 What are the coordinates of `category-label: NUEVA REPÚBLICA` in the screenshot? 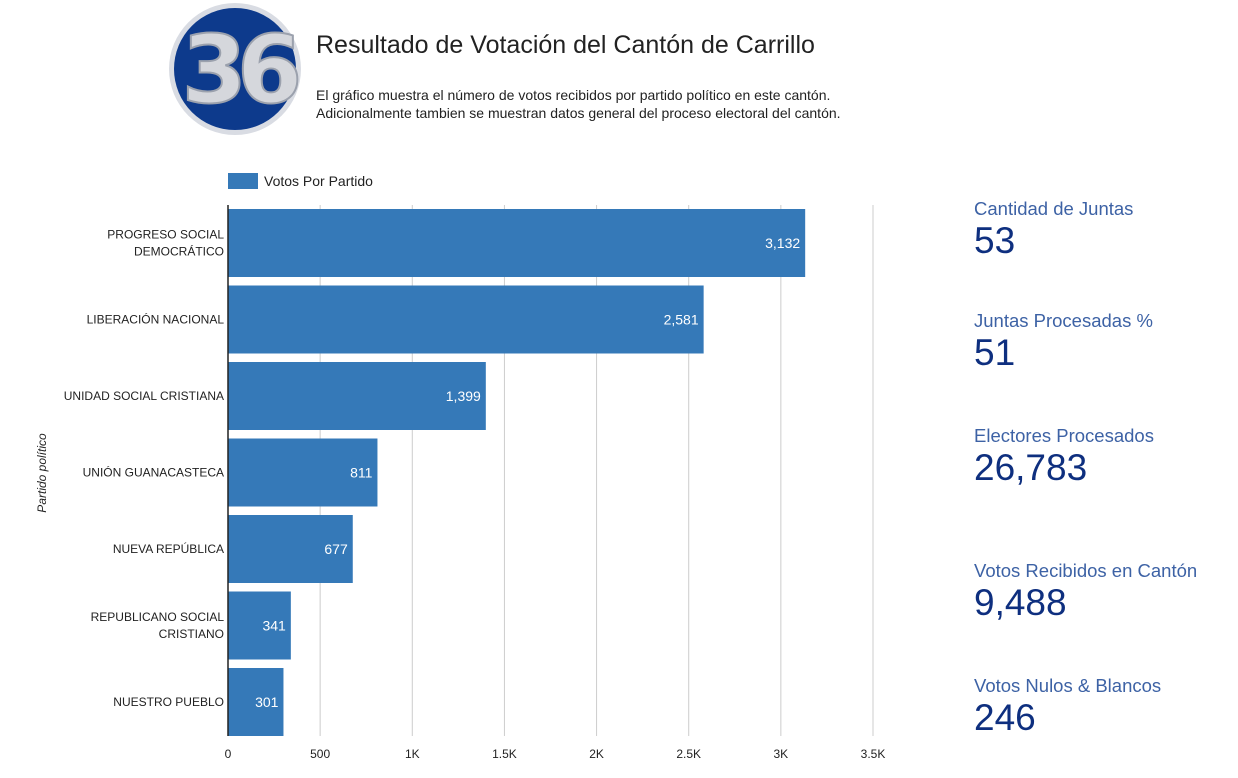 It's located at (168, 548).